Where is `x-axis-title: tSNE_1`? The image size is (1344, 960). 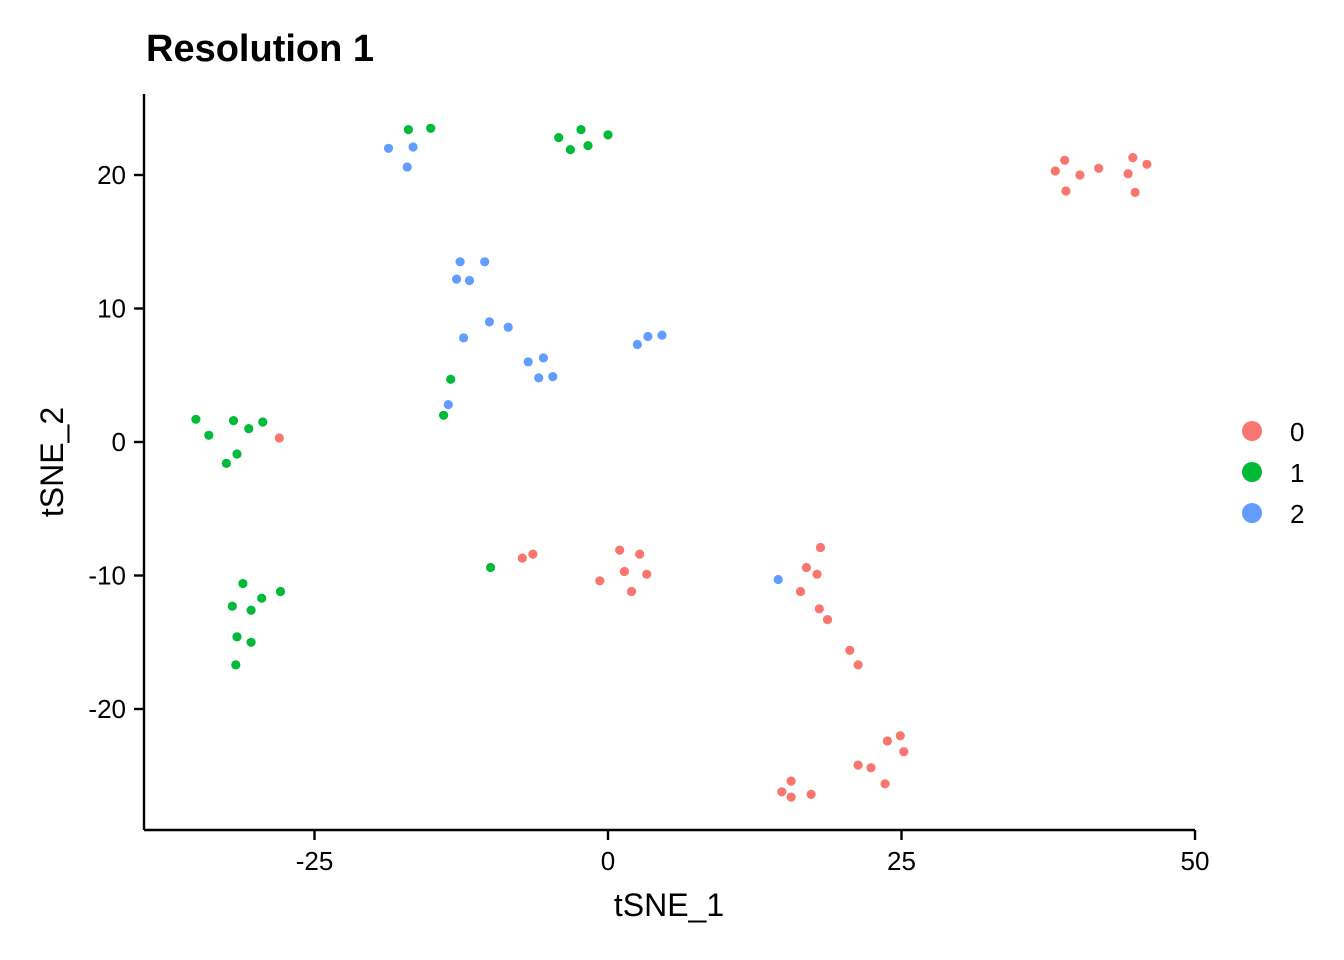
x-axis-title: tSNE_1 is located at coordinates (669, 905).